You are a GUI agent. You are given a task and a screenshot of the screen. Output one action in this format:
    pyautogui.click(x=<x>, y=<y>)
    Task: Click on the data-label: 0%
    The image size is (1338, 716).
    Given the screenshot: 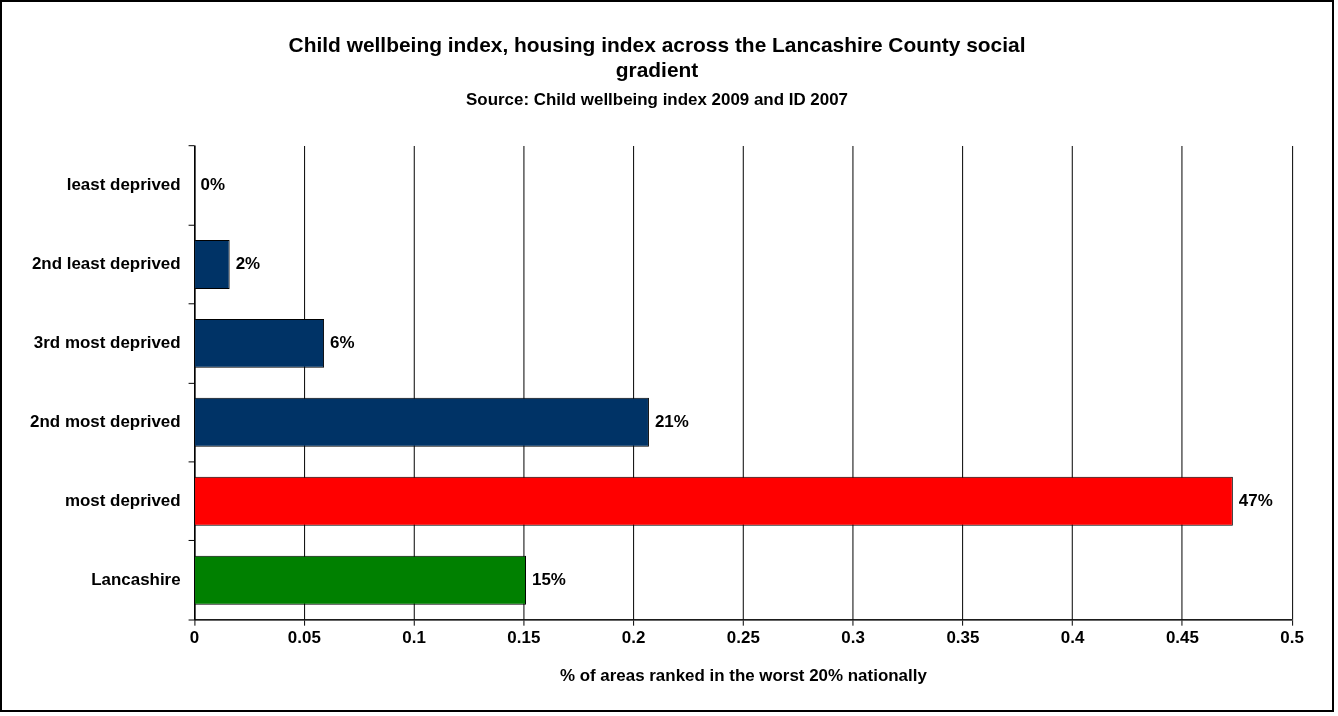 What is the action you would take?
    pyautogui.click(x=213, y=185)
    